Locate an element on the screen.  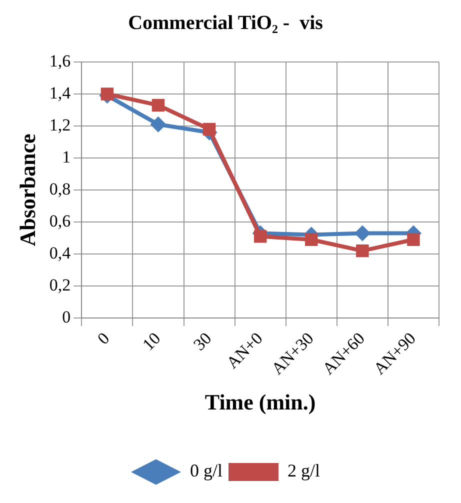
x-tick-label: 0 is located at coordinates (104, 338).